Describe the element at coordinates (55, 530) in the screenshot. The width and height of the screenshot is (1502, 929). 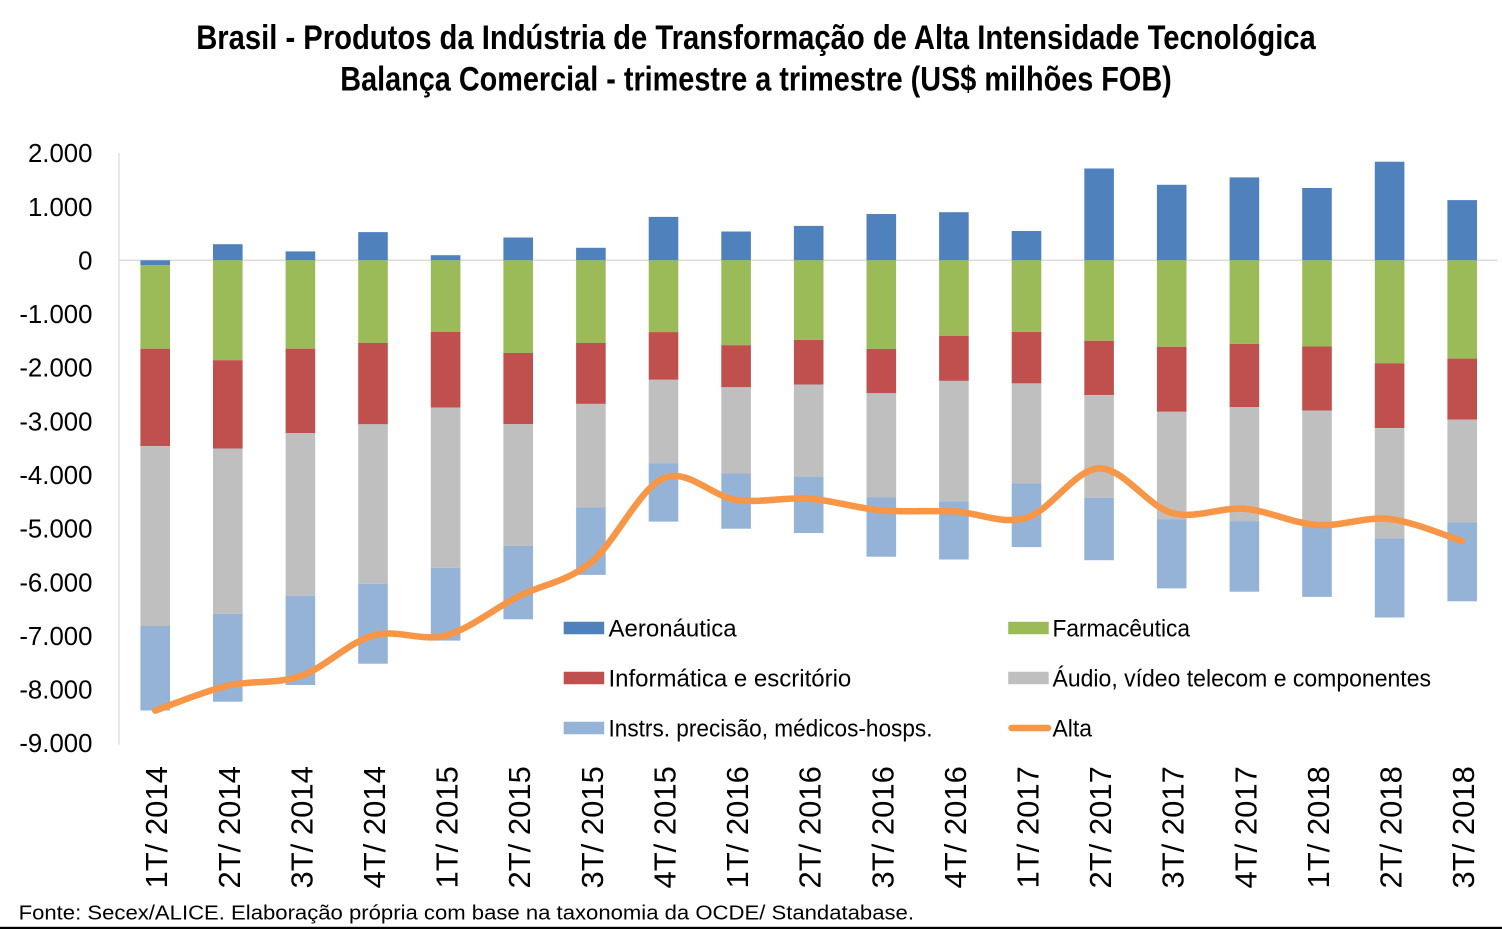
I see `svg-text: -5.000` at that location.